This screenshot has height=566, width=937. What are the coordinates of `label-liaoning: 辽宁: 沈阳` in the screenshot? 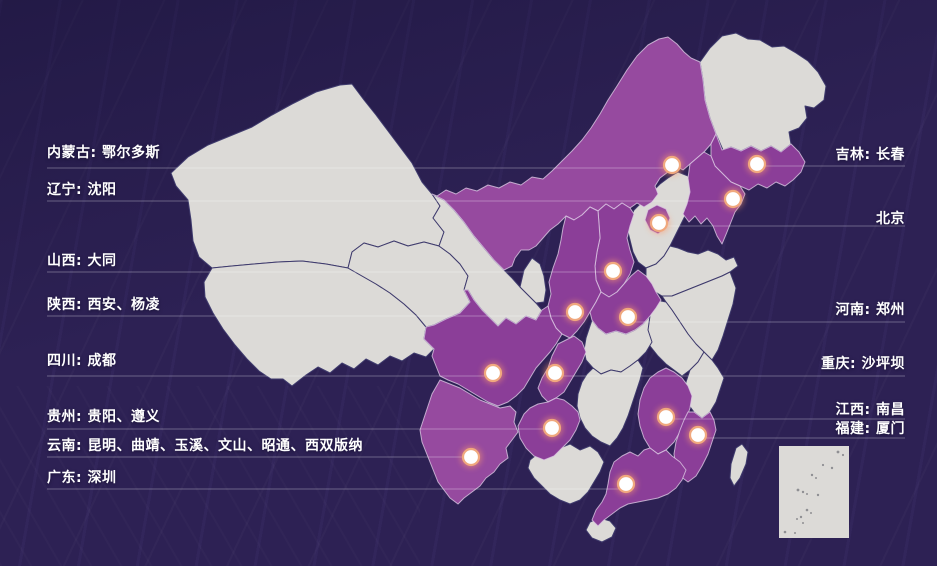 It's located at (82, 190).